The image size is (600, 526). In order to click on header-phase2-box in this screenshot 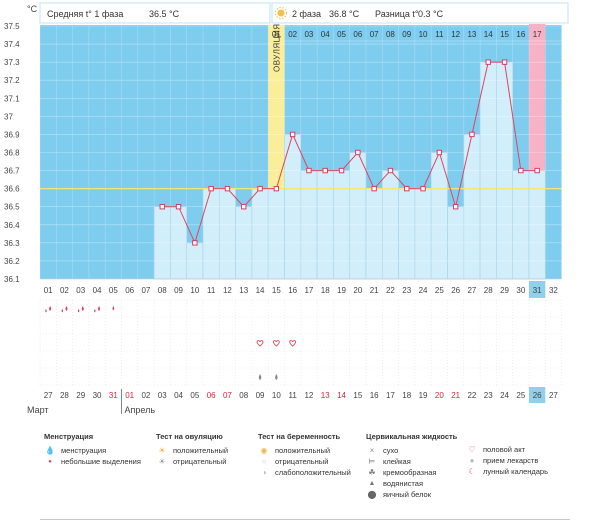, I will do `click(420, 13)`.